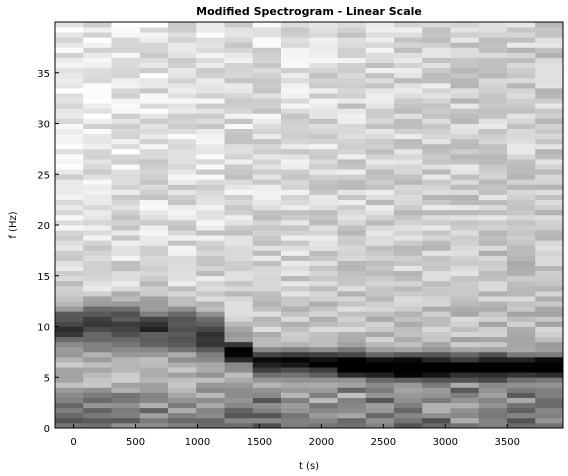 The image size is (568, 476). What do you see at coordinates (47, 378) in the screenshot?
I see `y-tick-label: 5` at bounding box center [47, 378].